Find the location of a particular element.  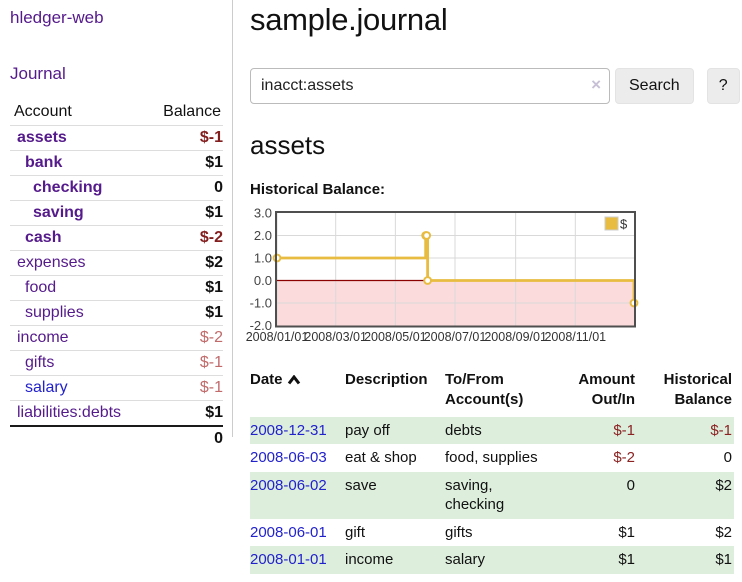

search-input is located at coordinates (430, 86).